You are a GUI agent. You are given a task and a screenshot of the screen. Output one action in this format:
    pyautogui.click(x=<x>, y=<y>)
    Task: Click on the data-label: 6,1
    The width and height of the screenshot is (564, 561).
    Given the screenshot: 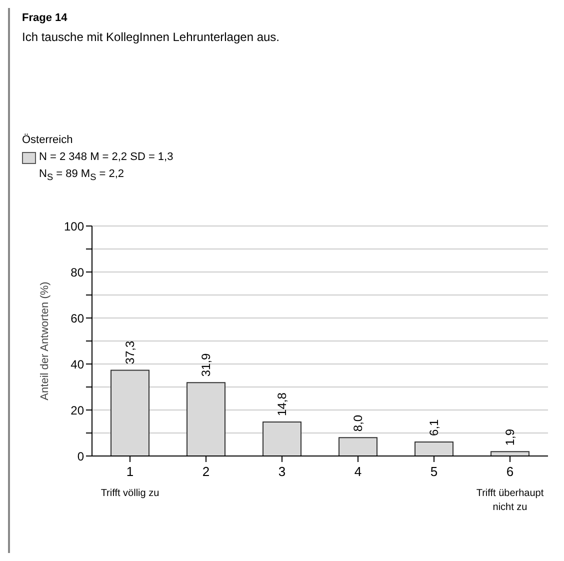 What is the action you would take?
    pyautogui.click(x=434, y=427)
    